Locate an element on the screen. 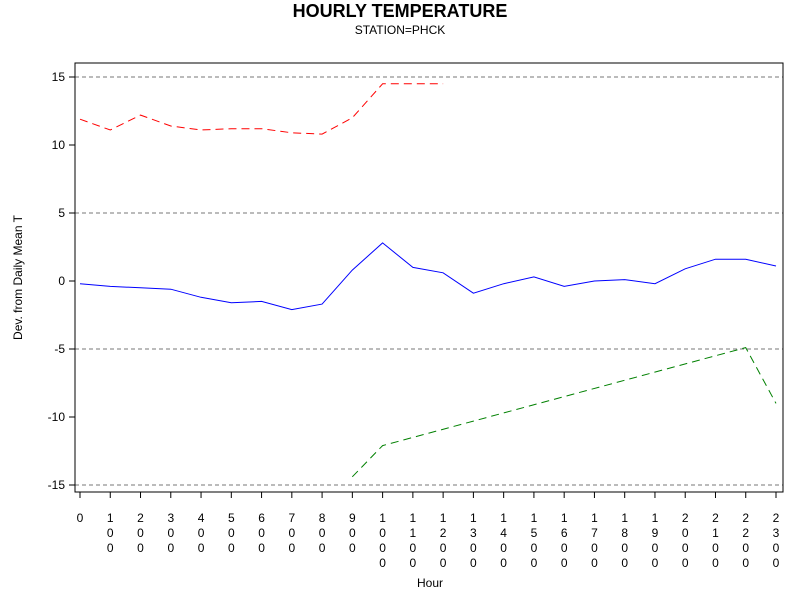  x-axis-label: Hour is located at coordinates (430, 583).